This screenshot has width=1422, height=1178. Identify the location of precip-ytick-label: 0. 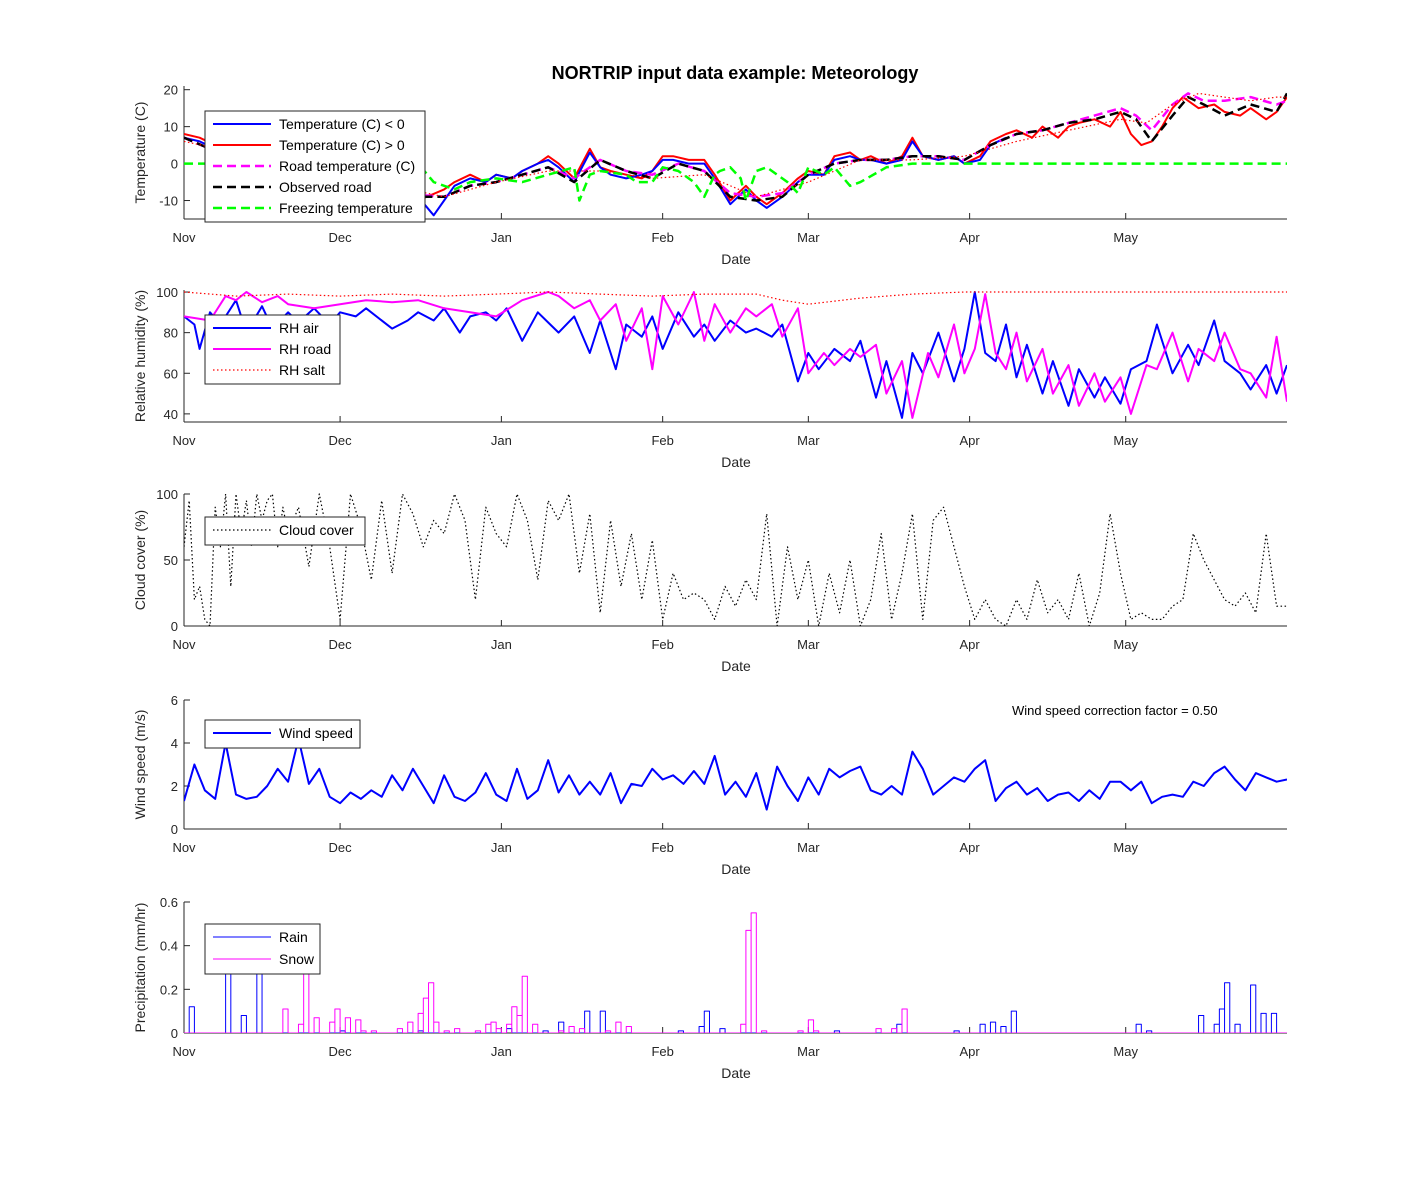
(174, 1033).